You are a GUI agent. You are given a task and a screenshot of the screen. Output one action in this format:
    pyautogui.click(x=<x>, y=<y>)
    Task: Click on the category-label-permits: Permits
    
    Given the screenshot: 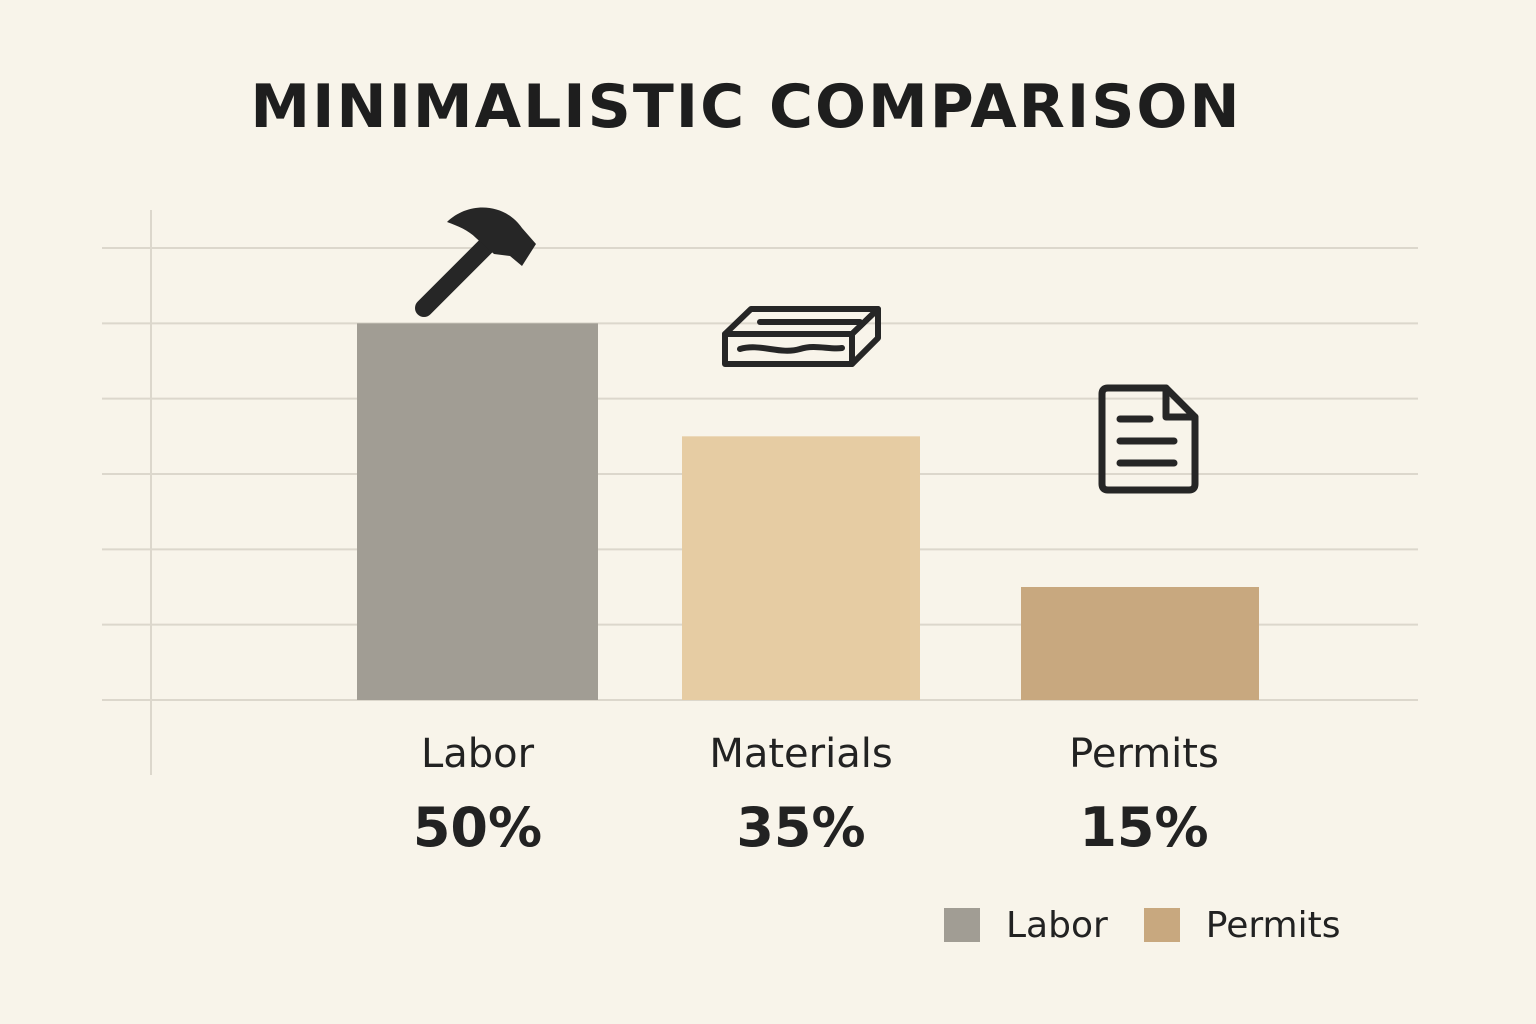 What is the action you would take?
    pyautogui.click(x=1144, y=754)
    